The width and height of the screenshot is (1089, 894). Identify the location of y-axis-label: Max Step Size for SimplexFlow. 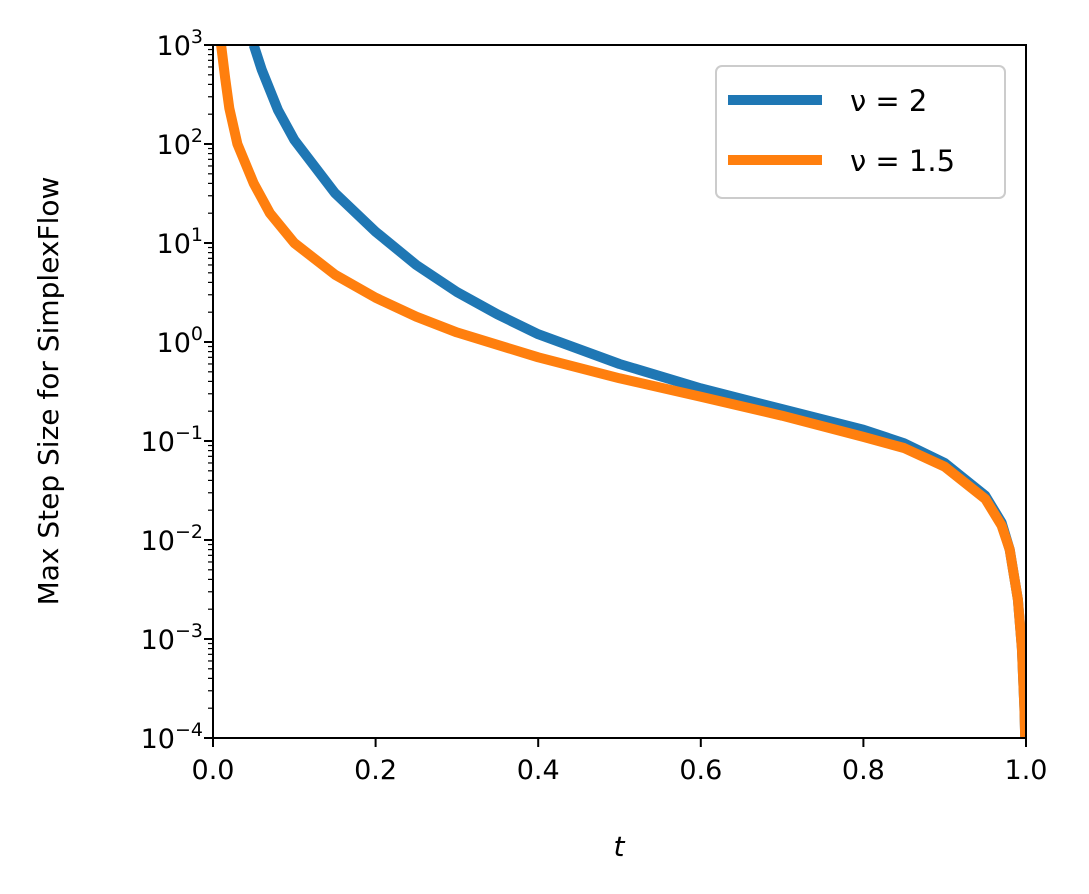
(48, 391).